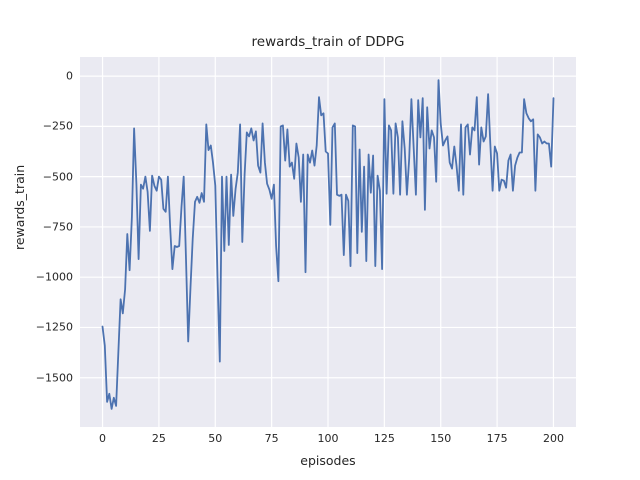 The width and height of the screenshot is (640, 480). Describe the element at coordinates (54, 277) in the screenshot. I see `y-tick-label: −1000` at that location.